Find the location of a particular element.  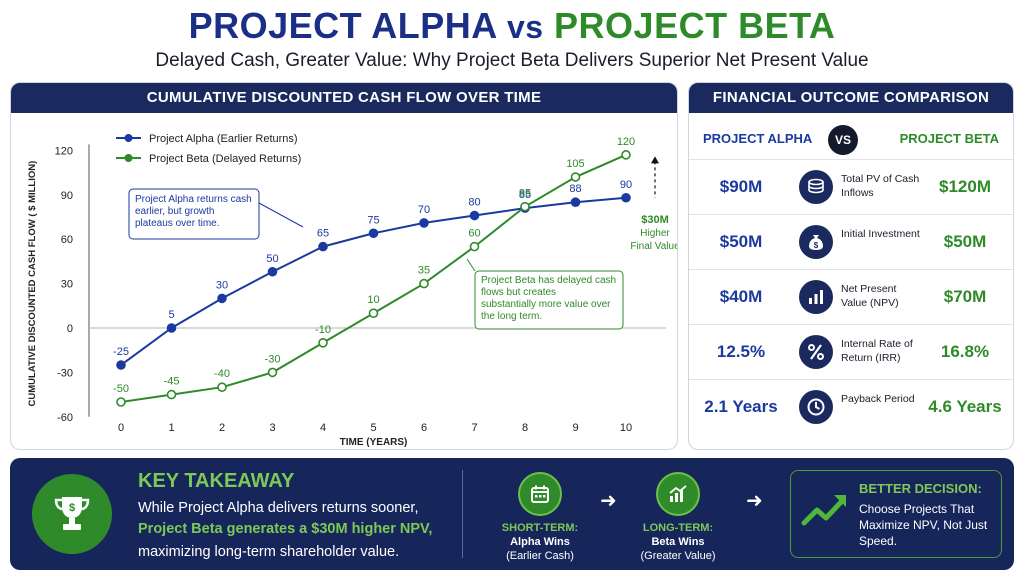

comparison-row-investment: $50M $ Initial Investment $50M is located at coordinates (851, 241).